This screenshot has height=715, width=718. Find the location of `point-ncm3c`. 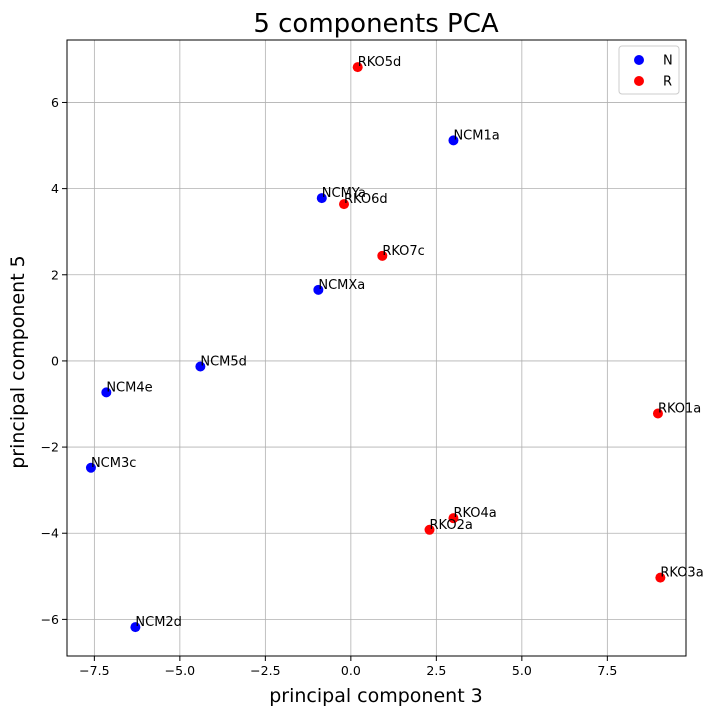

point-ncm3c is located at coordinates (90, 467).